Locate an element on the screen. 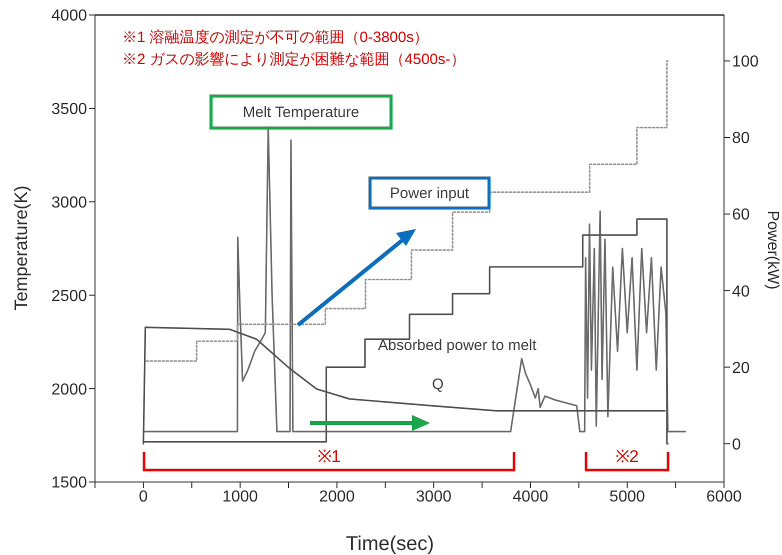 The image size is (782, 555). x-tick-label: 0 is located at coordinates (143, 497).